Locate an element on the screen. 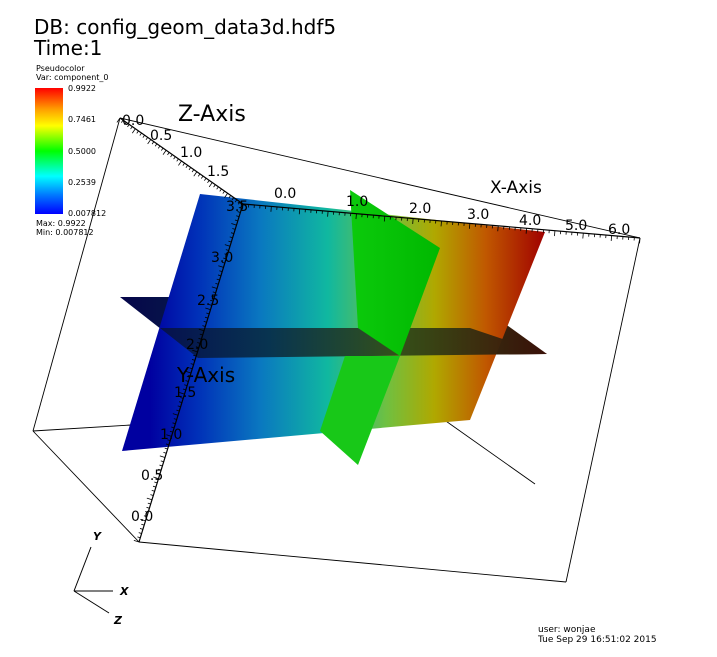 The height and width of the screenshot is (657, 717). orientation-triad is located at coordinates (93, 580).